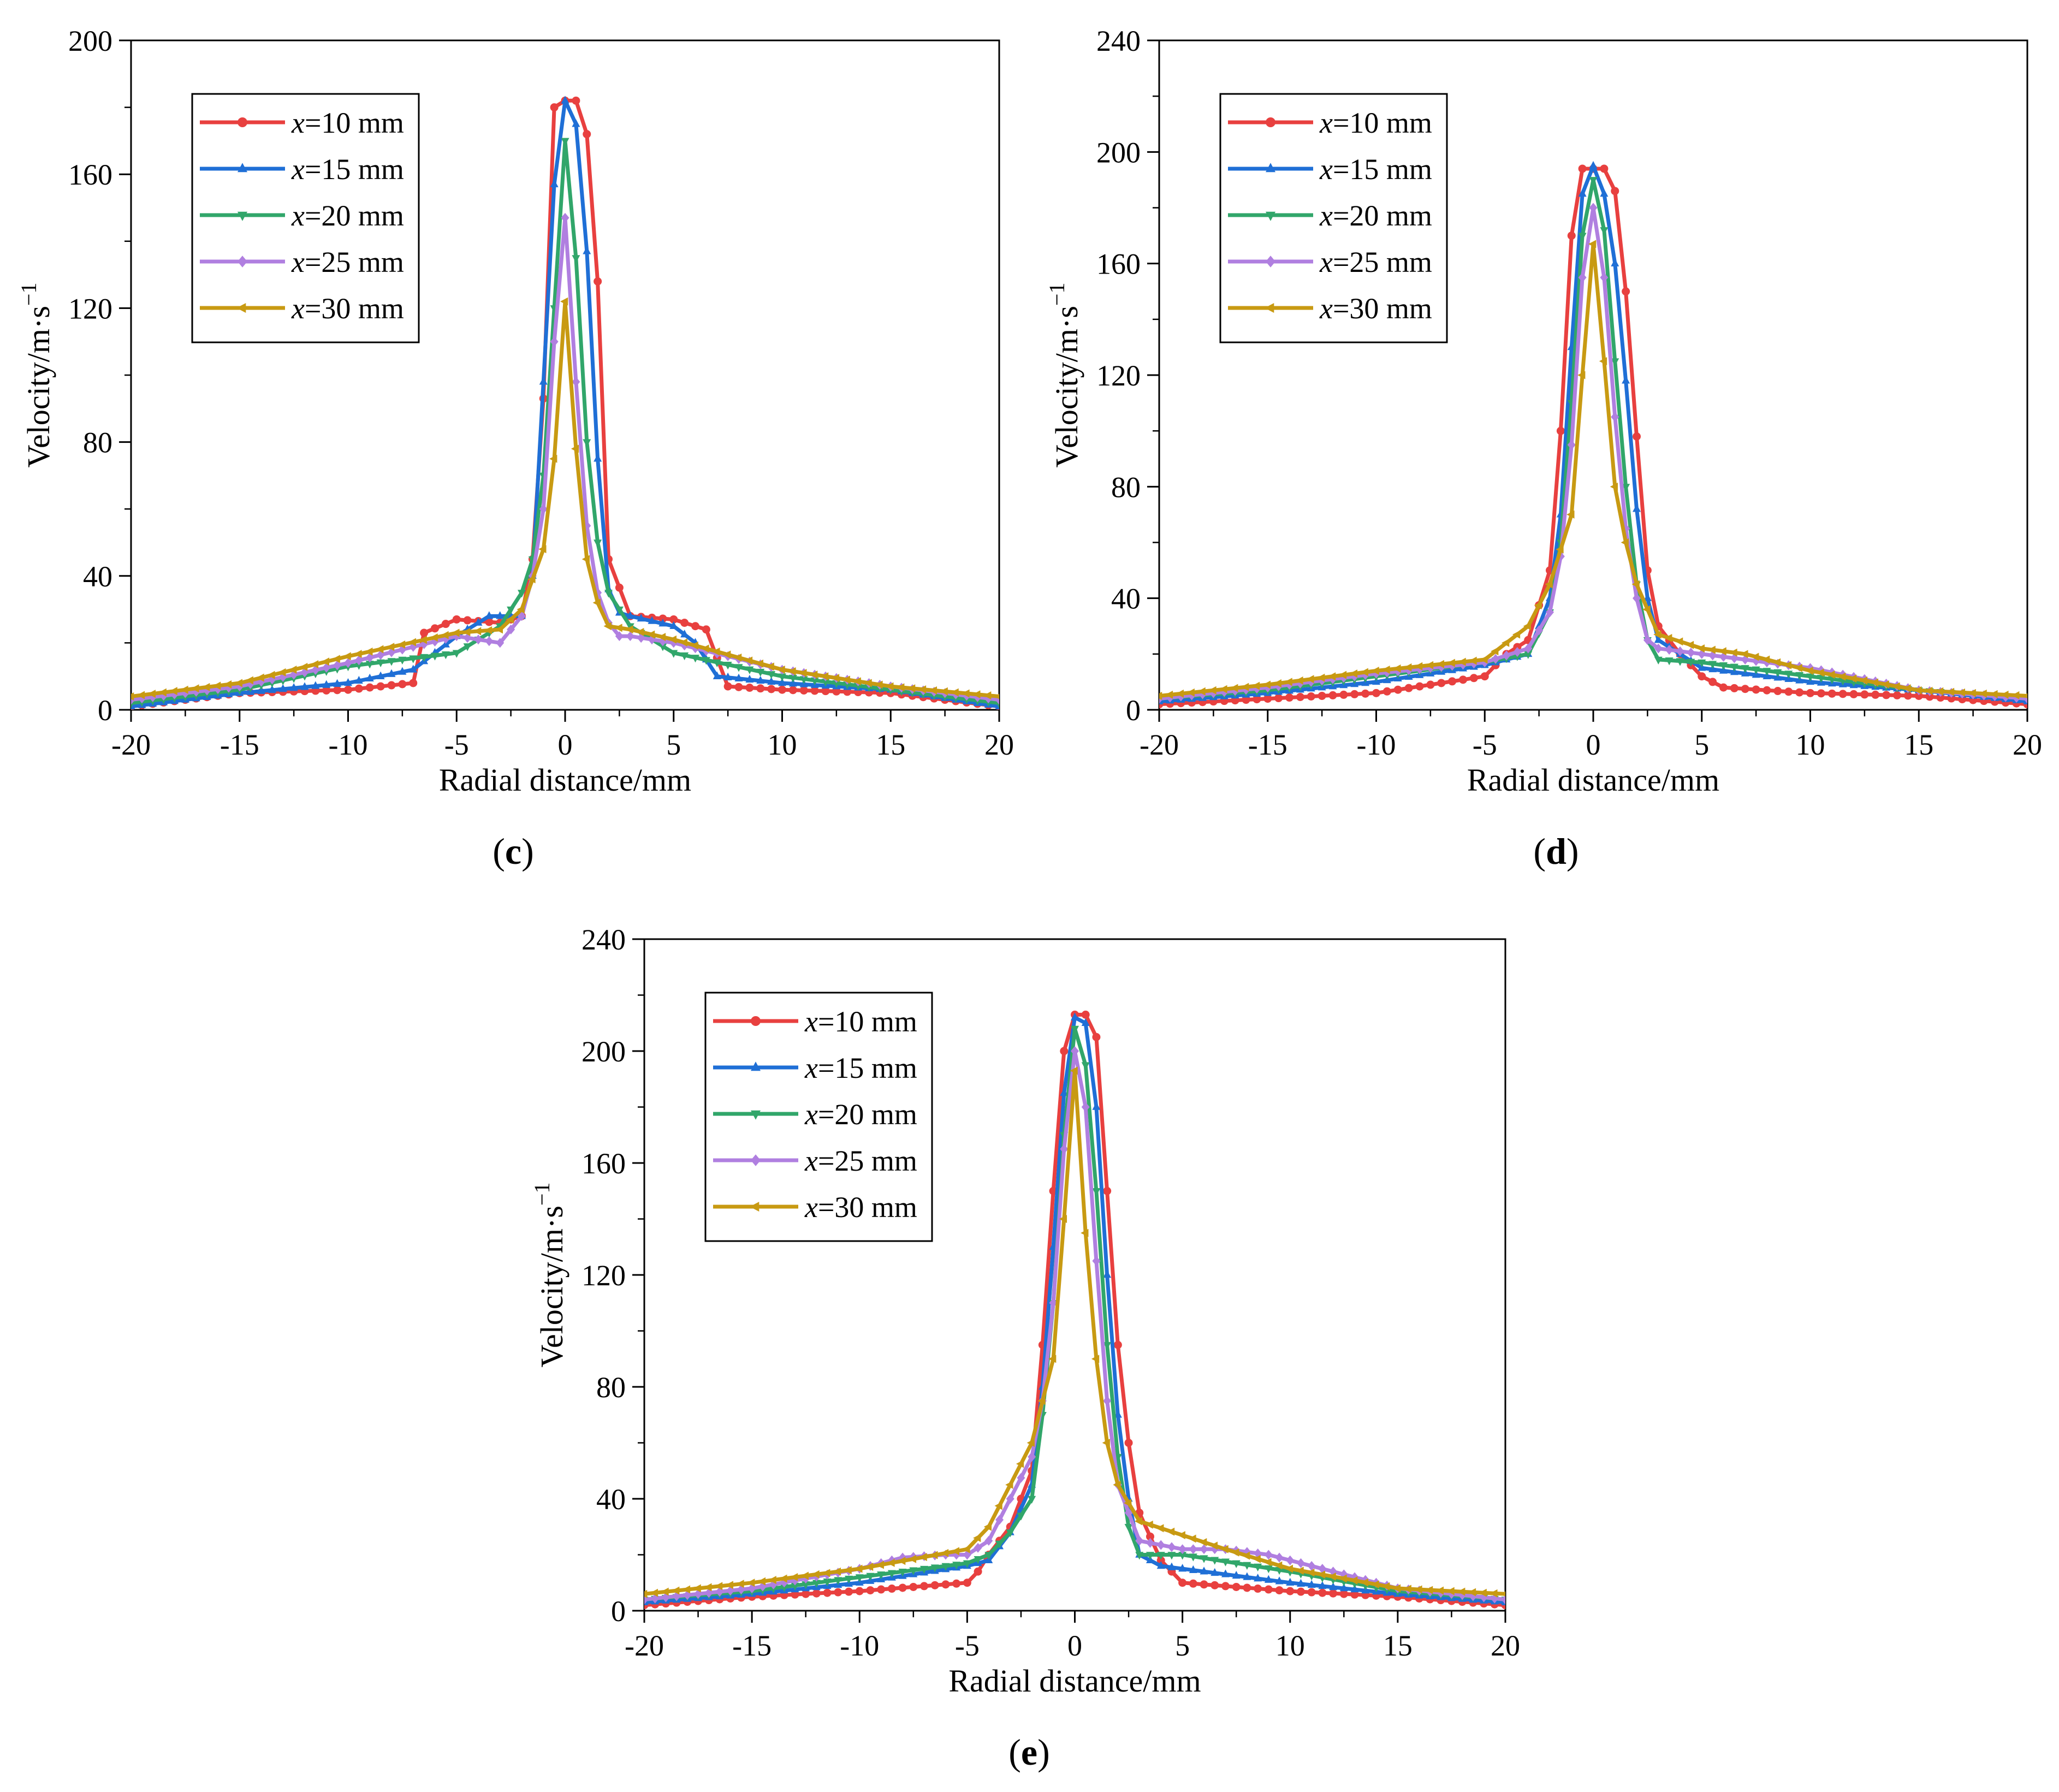 The height and width of the screenshot is (1792, 2059). What do you see at coordinates (1064, 375) in the screenshot?
I see `y-axis-label: Velocity/m·s−1` at bounding box center [1064, 375].